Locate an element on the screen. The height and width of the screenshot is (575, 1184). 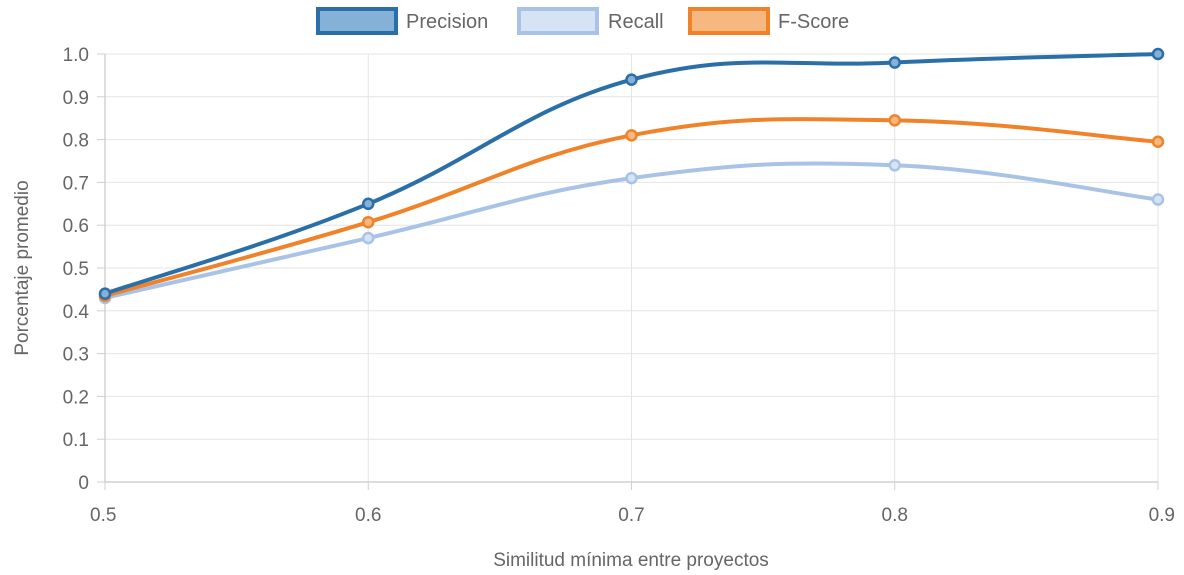
y-tick-label: 0.3 is located at coordinates (76, 355).